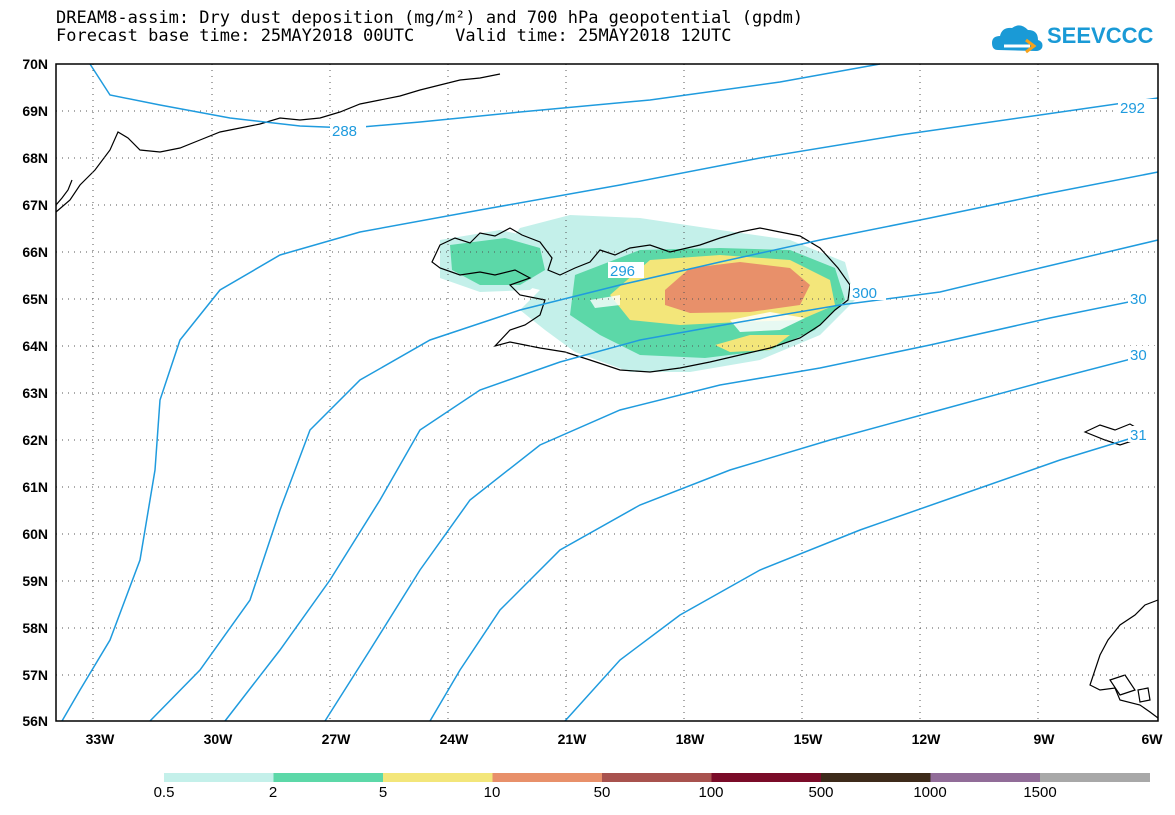 The image size is (1175, 815). I want to click on logo-text: SEEVCCC, so click(1100, 35).